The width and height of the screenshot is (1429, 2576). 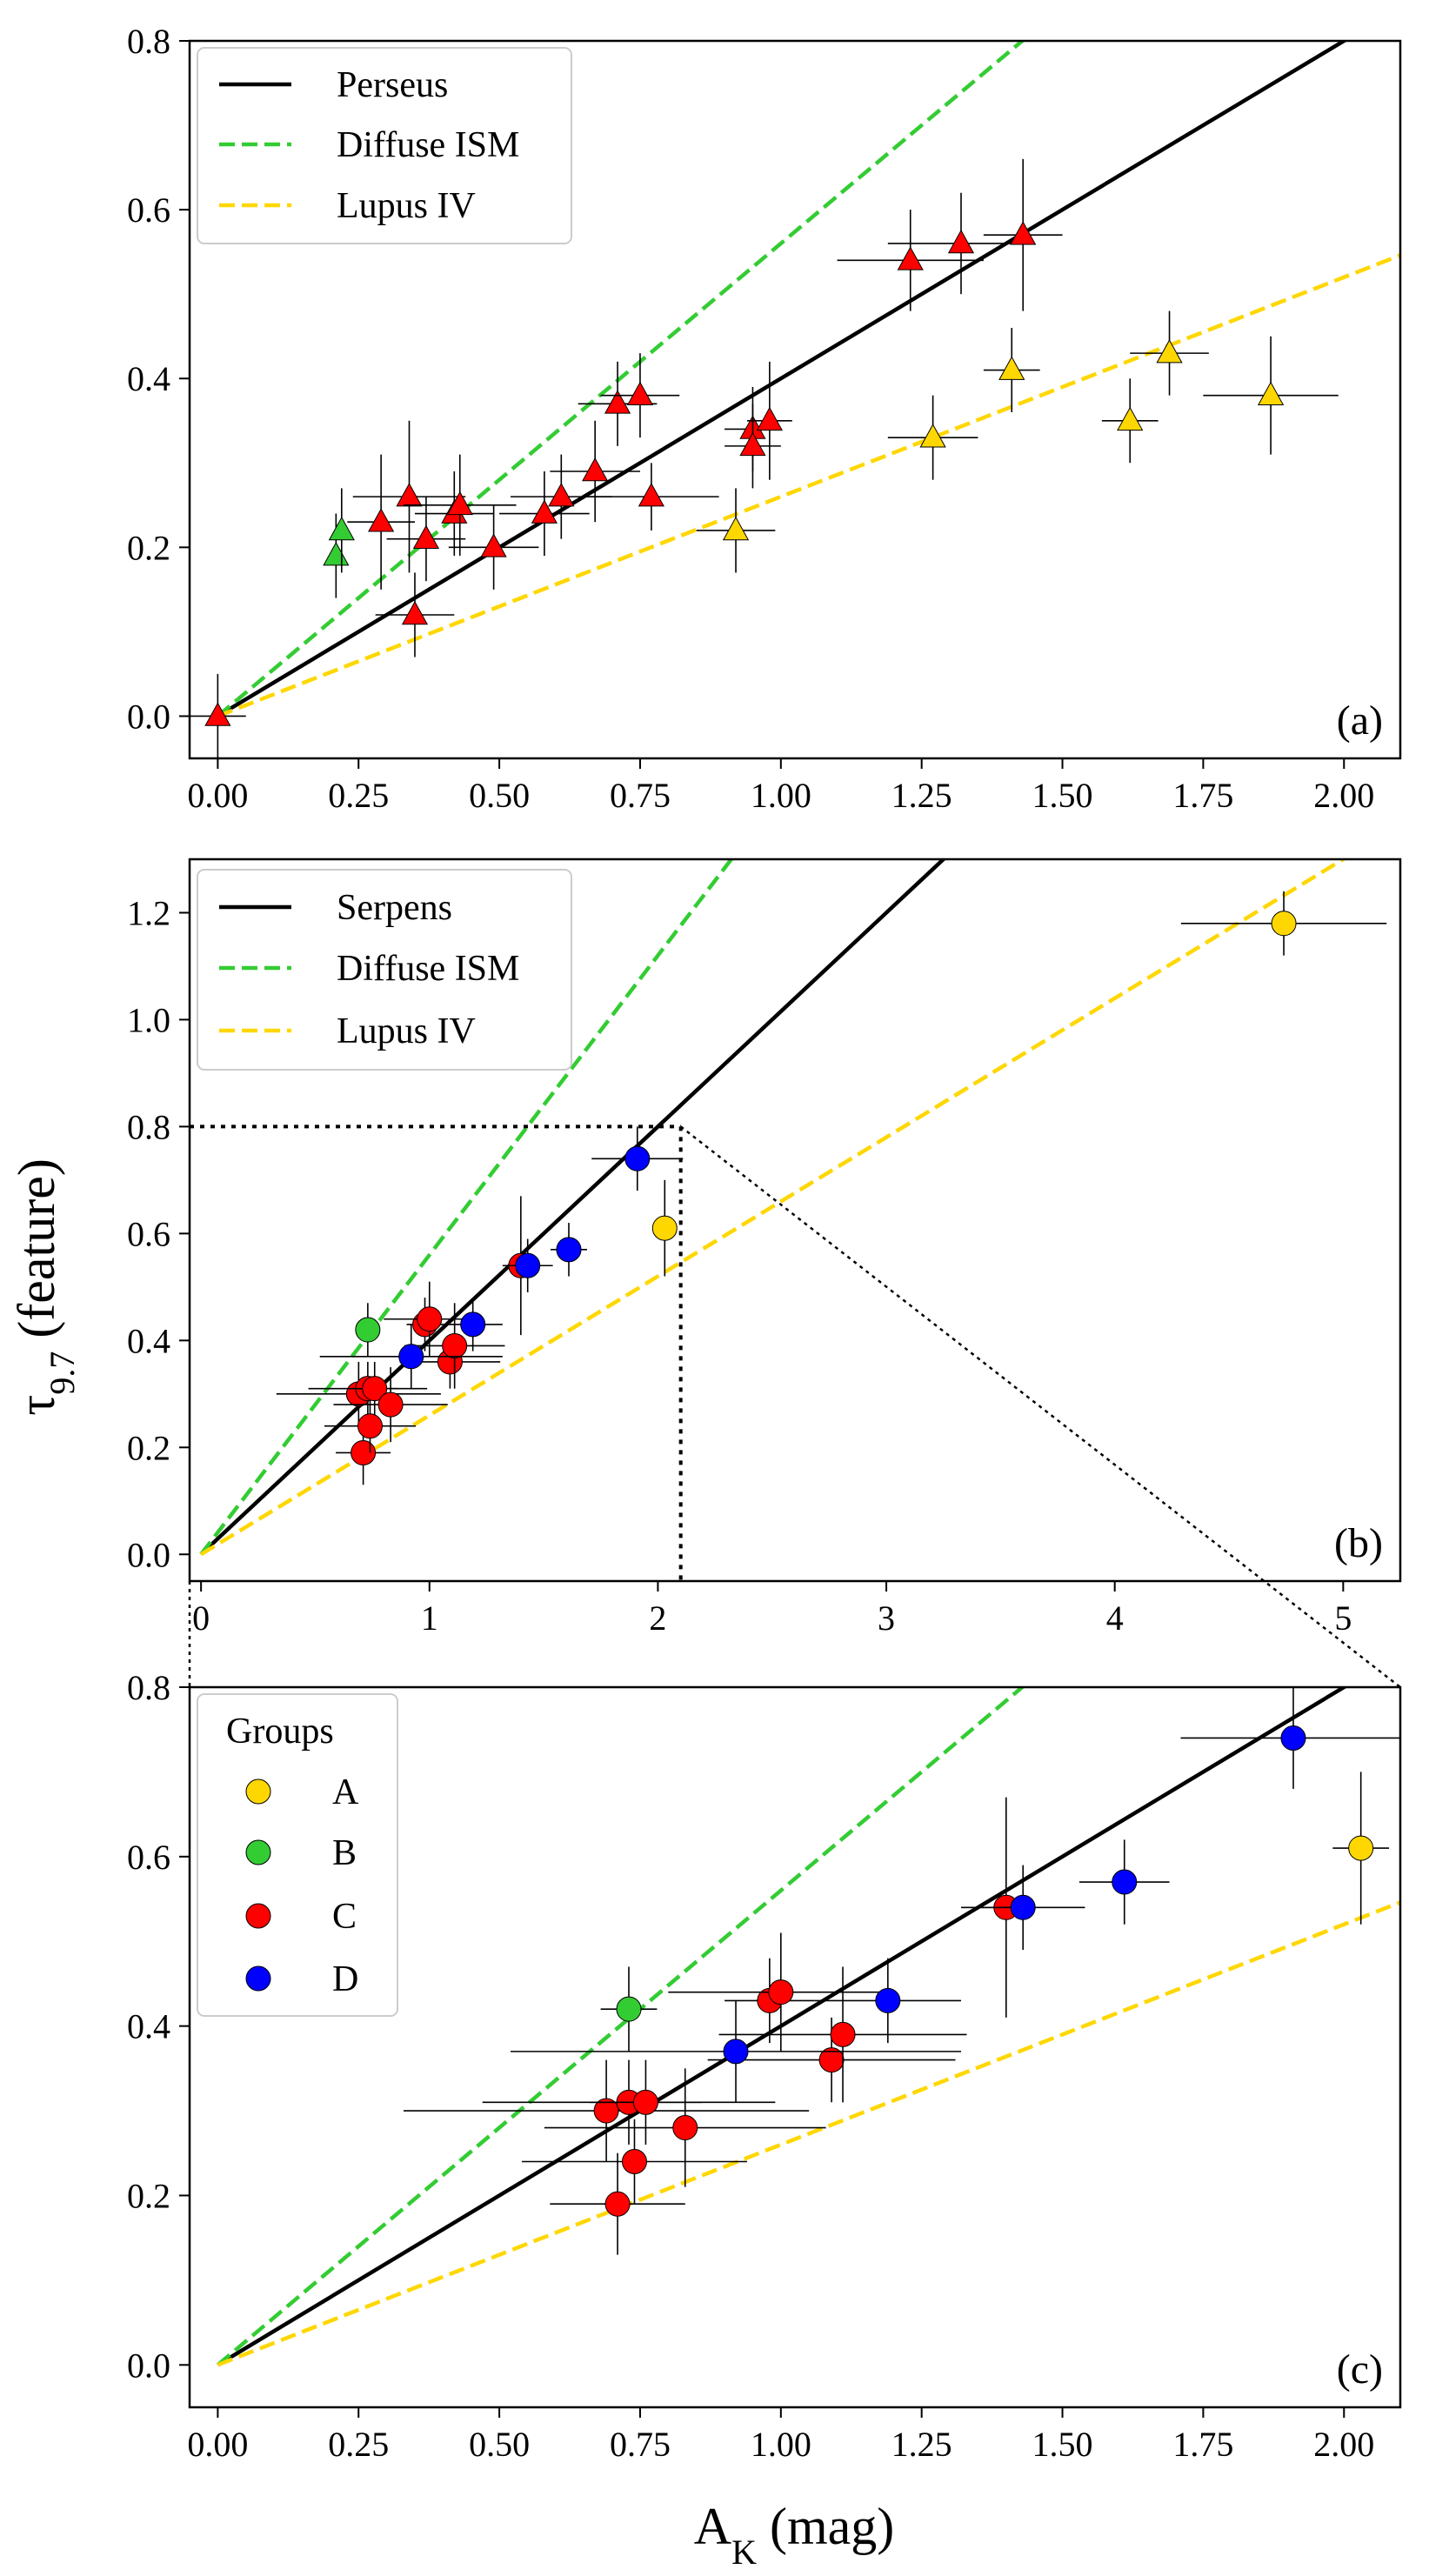 What do you see at coordinates (392, 85) in the screenshot?
I see `legend-label: Perseus` at bounding box center [392, 85].